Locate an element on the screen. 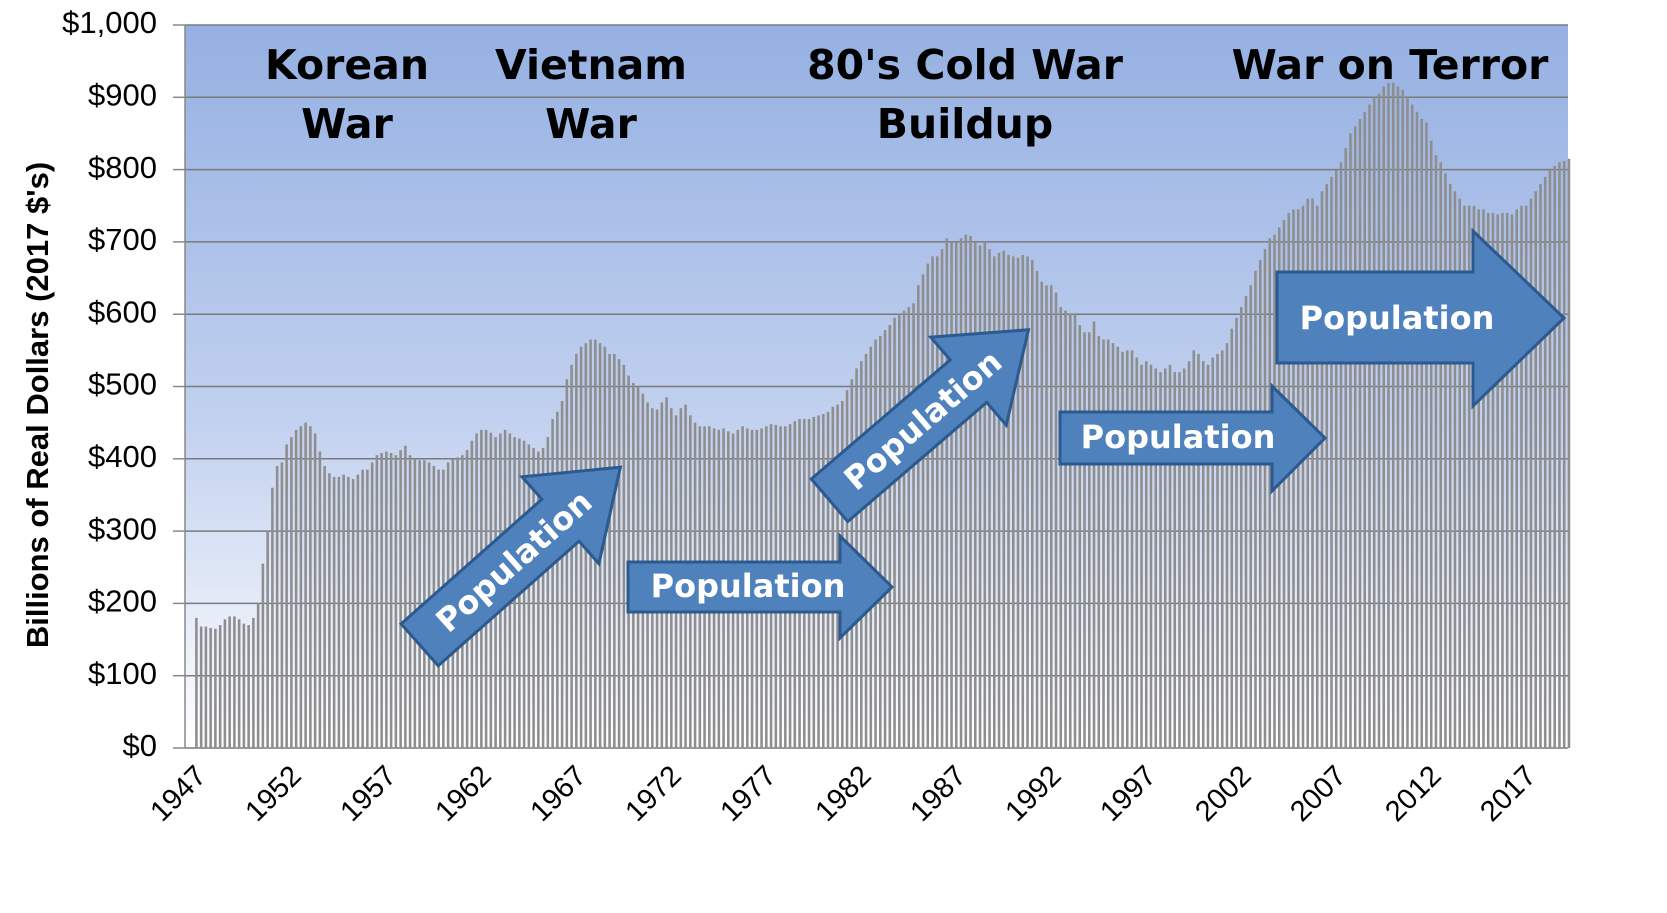 This screenshot has width=1667, height=913. y-tick-label: $100 is located at coordinates (122, 673).